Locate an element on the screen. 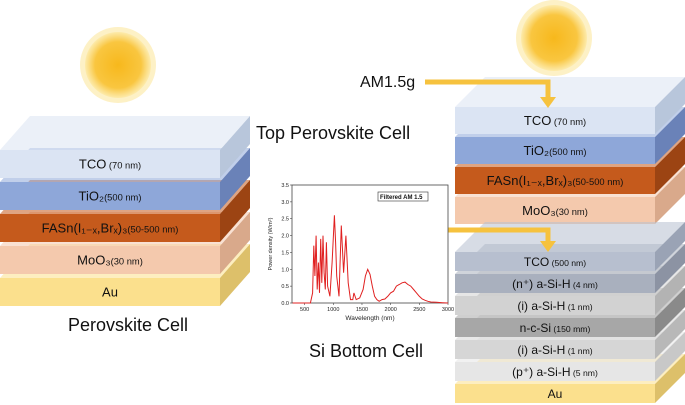 This screenshot has width=685, height=405. spectrum-line is located at coordinates (370, 259).